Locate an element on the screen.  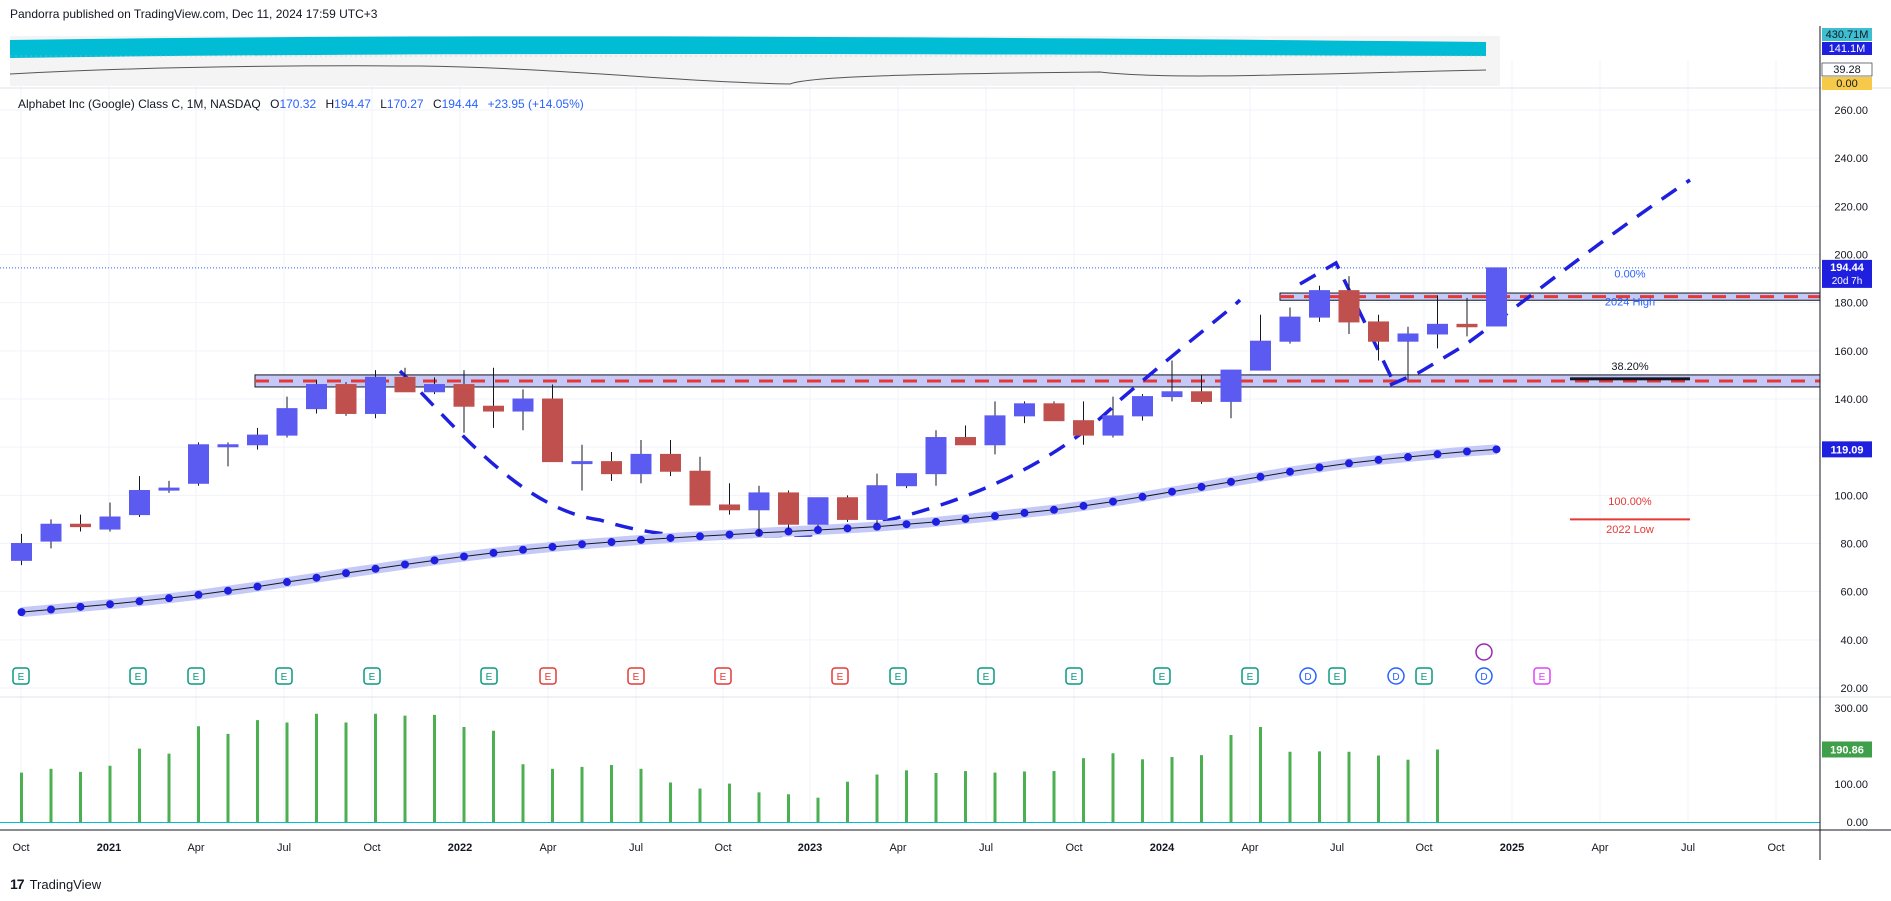
price-tick-label: 40.00 is located at coordinates (1854, 641).